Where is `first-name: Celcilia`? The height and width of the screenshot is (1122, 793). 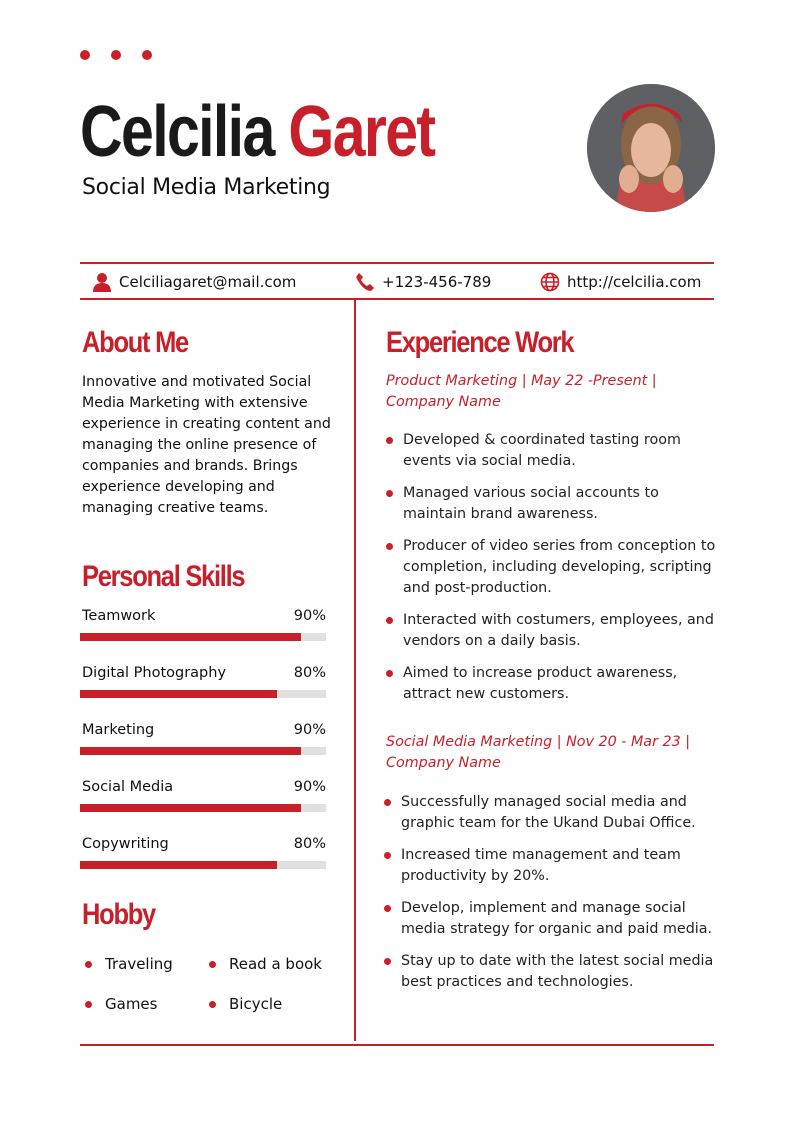
first-name: Celcilia is located at coordinates (177, 132).